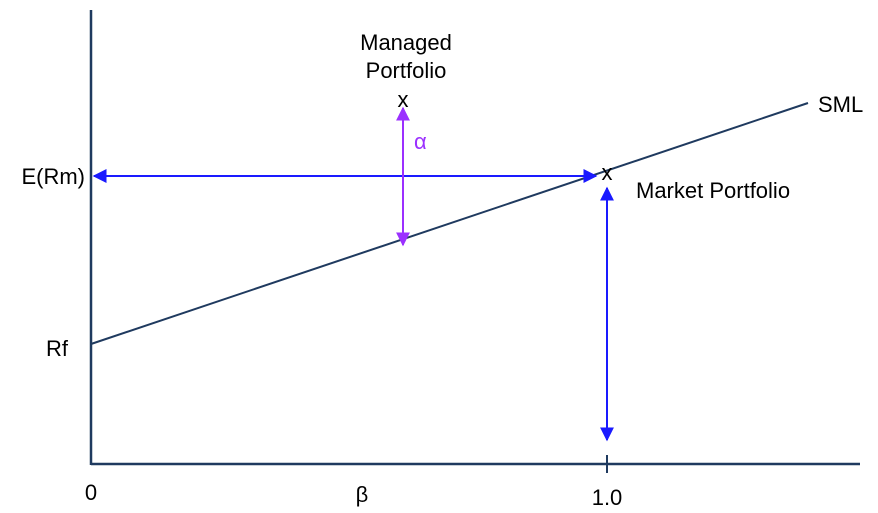  Describe the element at coordinates (403, 99) in the screenshot. I see `managed-portfolio-marker: x` at that location.